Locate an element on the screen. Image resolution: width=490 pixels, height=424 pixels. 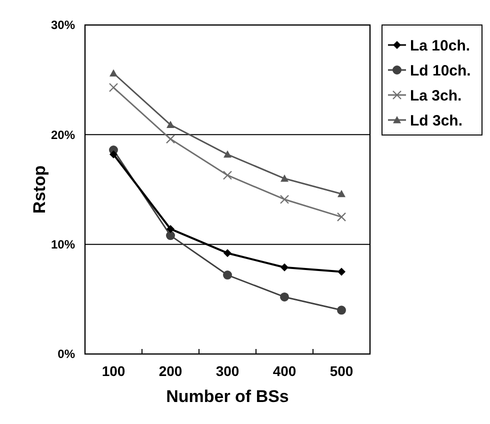
x-tick-label: 300 is located at coordinates (228, 371).